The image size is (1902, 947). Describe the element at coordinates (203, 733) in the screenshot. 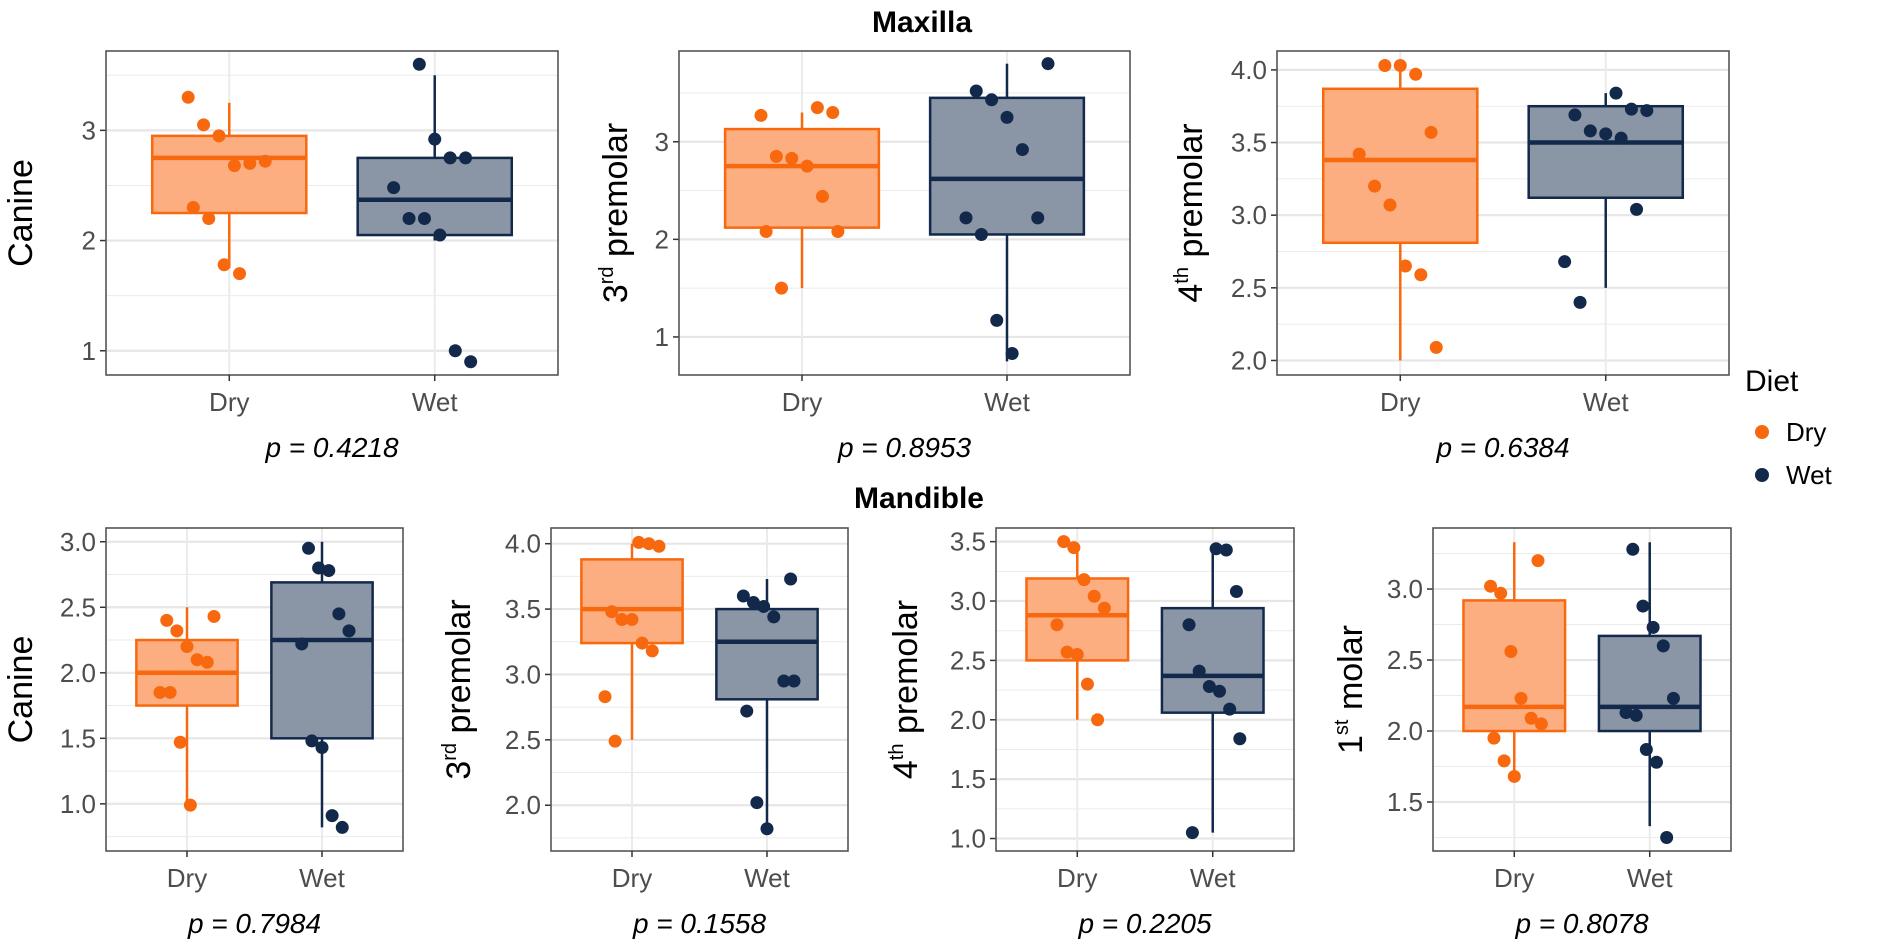

I see `panel-4: 1.0 1.5 2.0 2.5 3.0 Dry Wet Canine p = 0.7984` at that location.